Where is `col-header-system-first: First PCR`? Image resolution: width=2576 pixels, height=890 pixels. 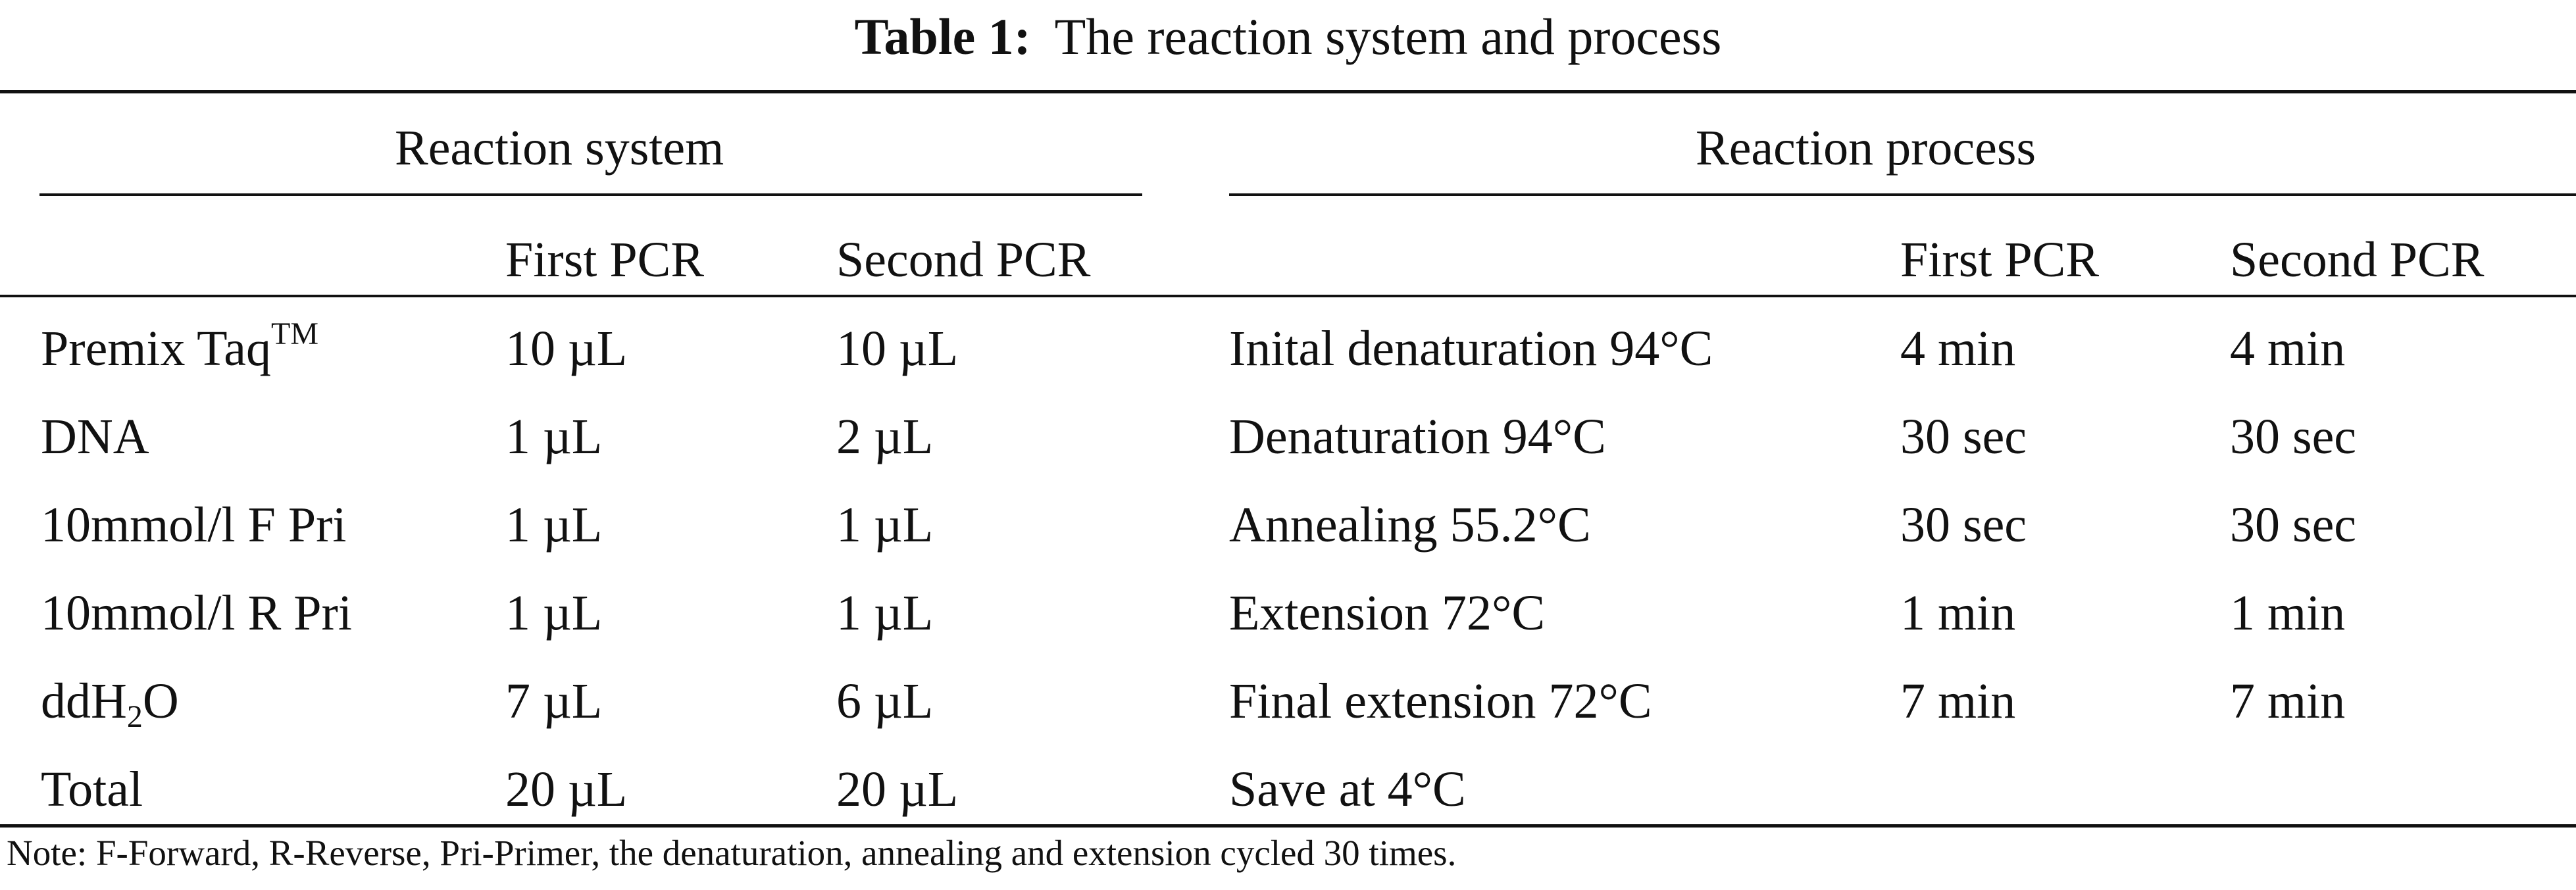
col-header-system-first: First PCR is located at coordinates (605, 259).